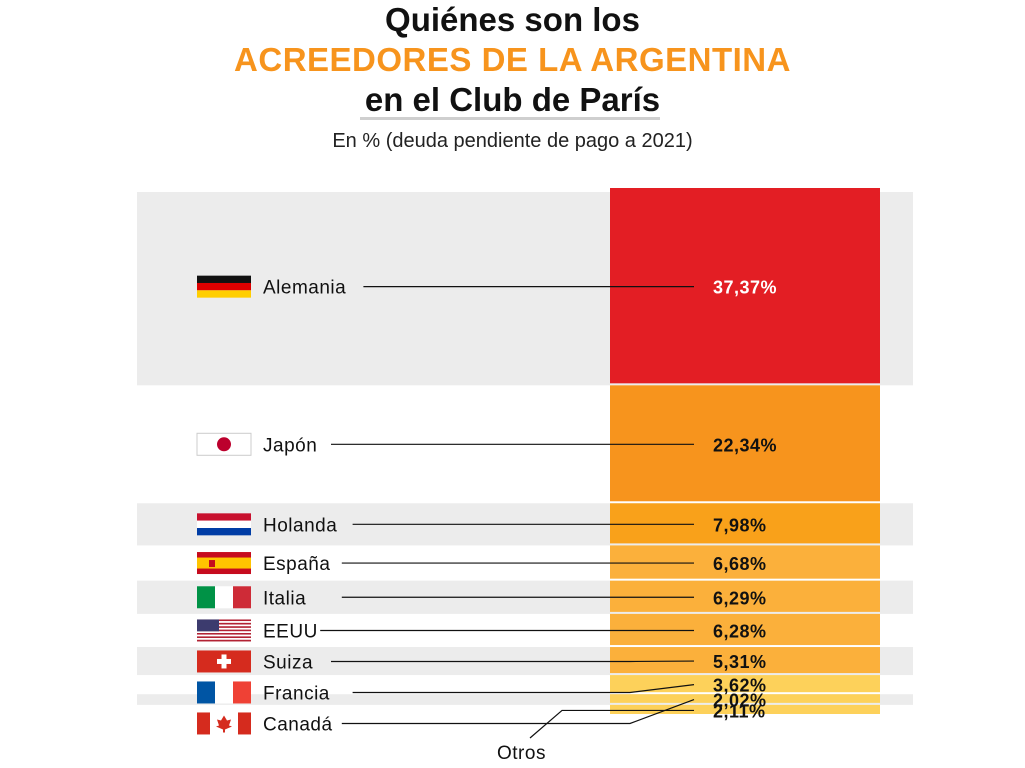 Image resolution: width=1025 pixels, height=768 pixels. I want to click on value-label: 2,02%, so click(740, 701).